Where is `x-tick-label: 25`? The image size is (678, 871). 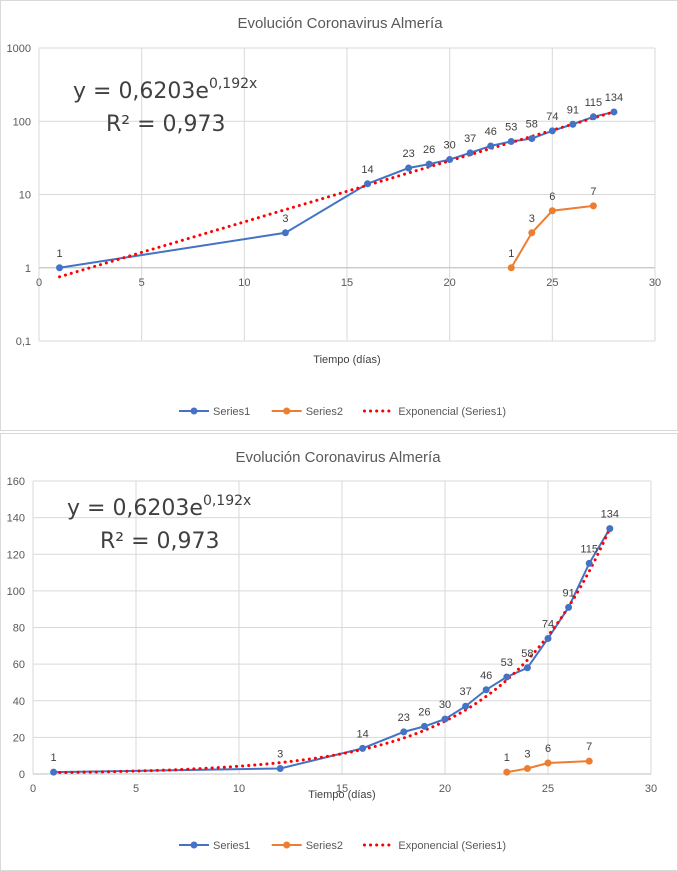
x-tick-label: 25 is located at coordinates (548, 789).